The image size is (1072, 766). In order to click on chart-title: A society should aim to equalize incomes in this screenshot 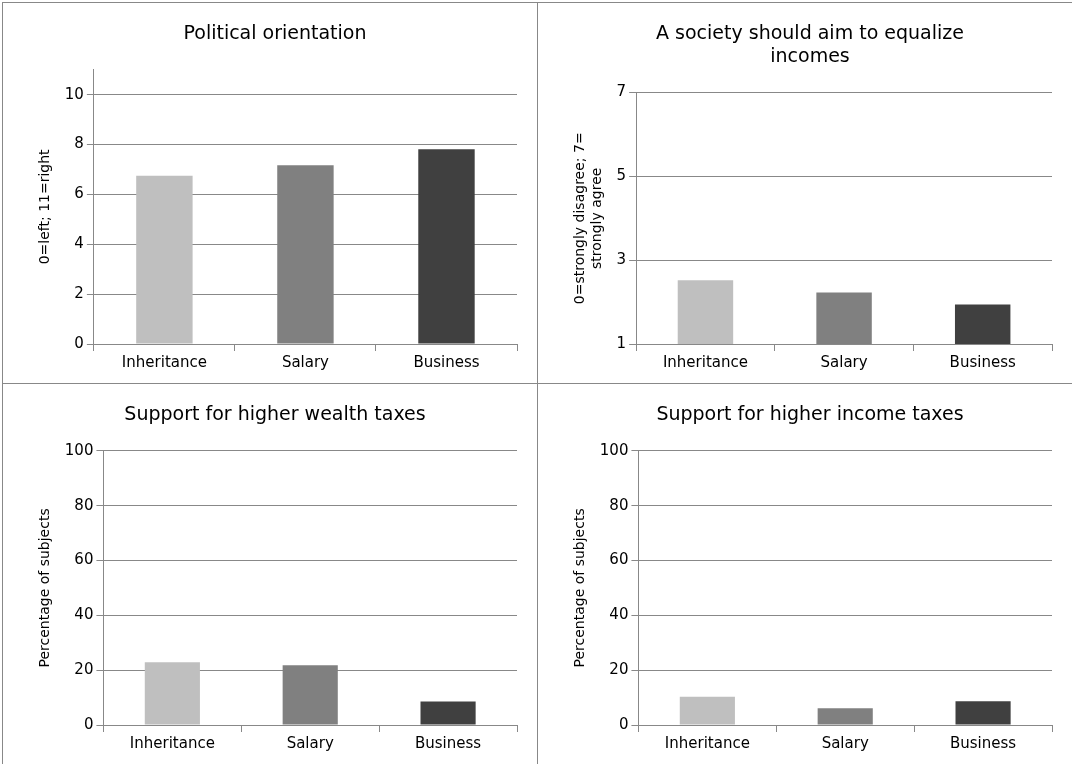, I will do `click(810, 44)`.